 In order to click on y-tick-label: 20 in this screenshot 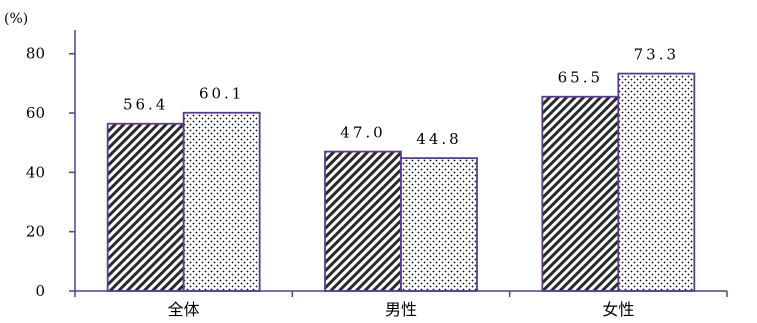, I will do `click(35, 232)`.